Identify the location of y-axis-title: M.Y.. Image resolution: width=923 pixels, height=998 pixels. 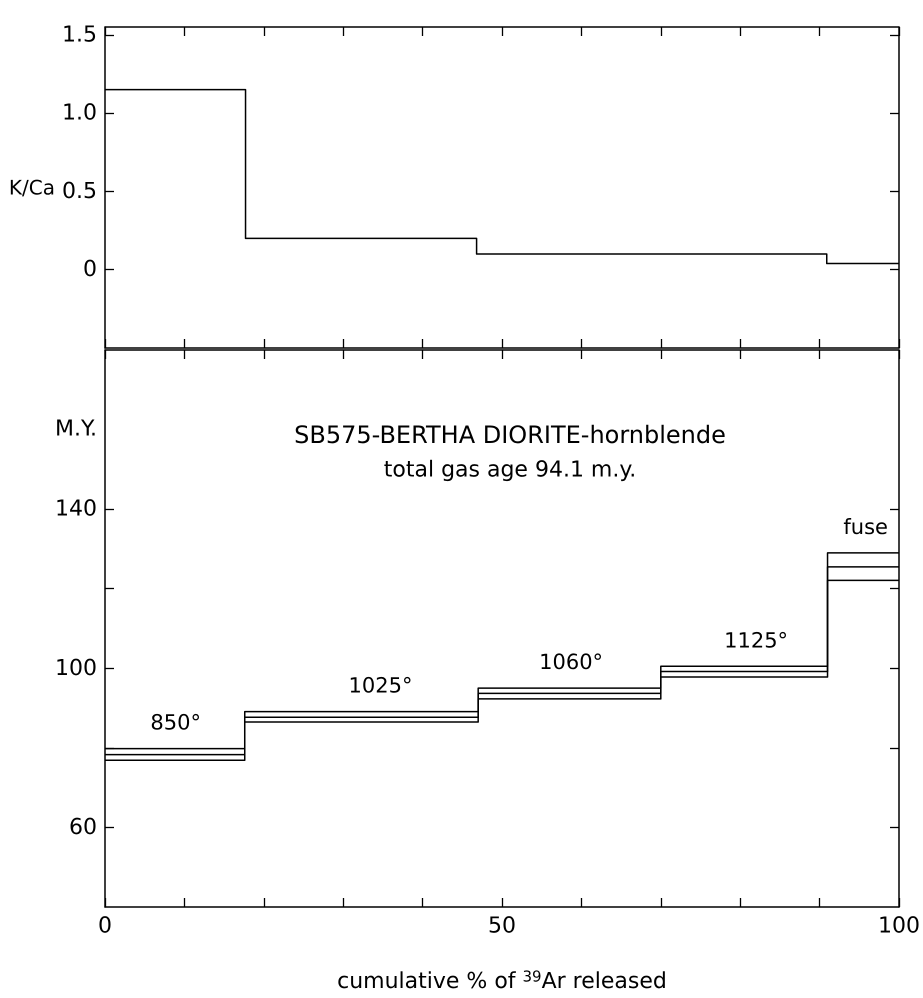
(76, 429).